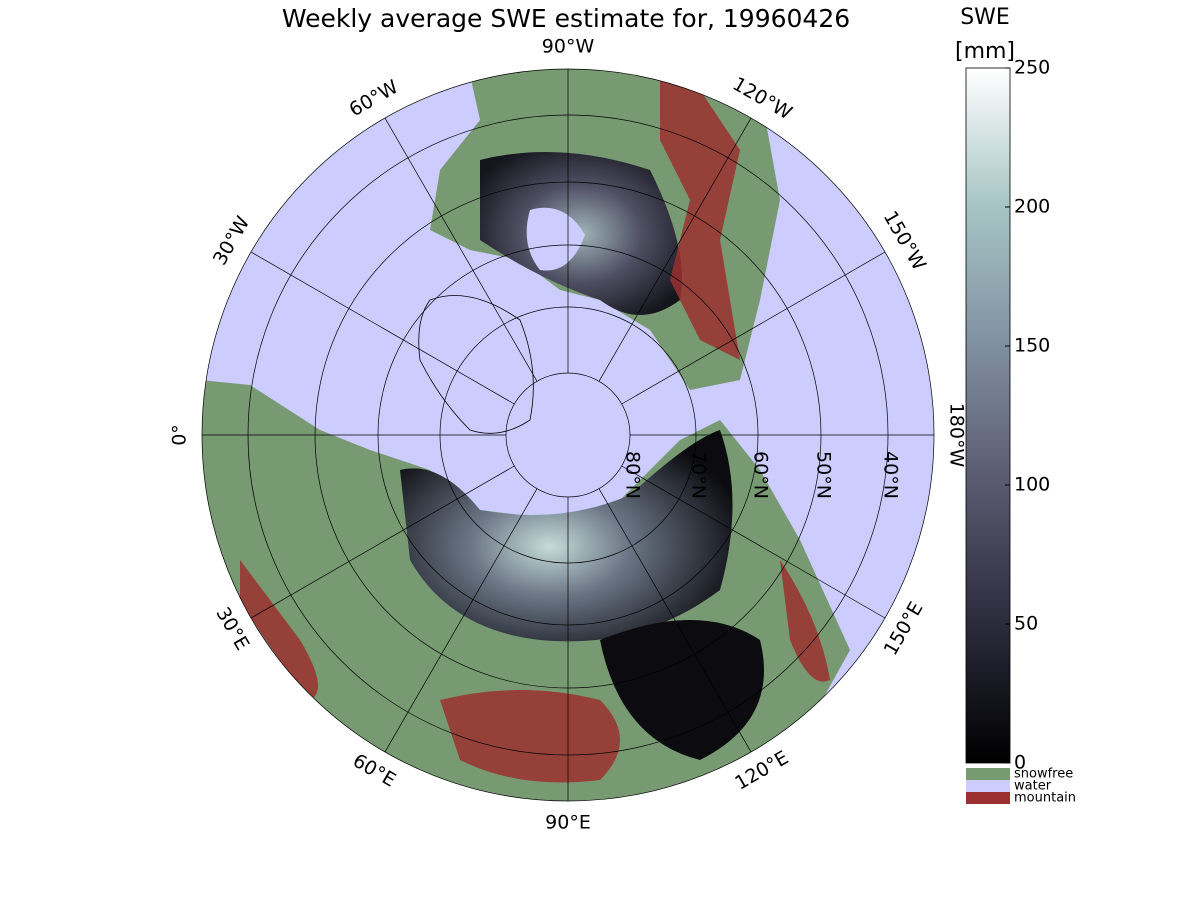 The image size is (1200, 900). What do you see at coordinates (988, 415) in the screenshot?
I see `colorbar-ramp` at bounding box center [988, 415].